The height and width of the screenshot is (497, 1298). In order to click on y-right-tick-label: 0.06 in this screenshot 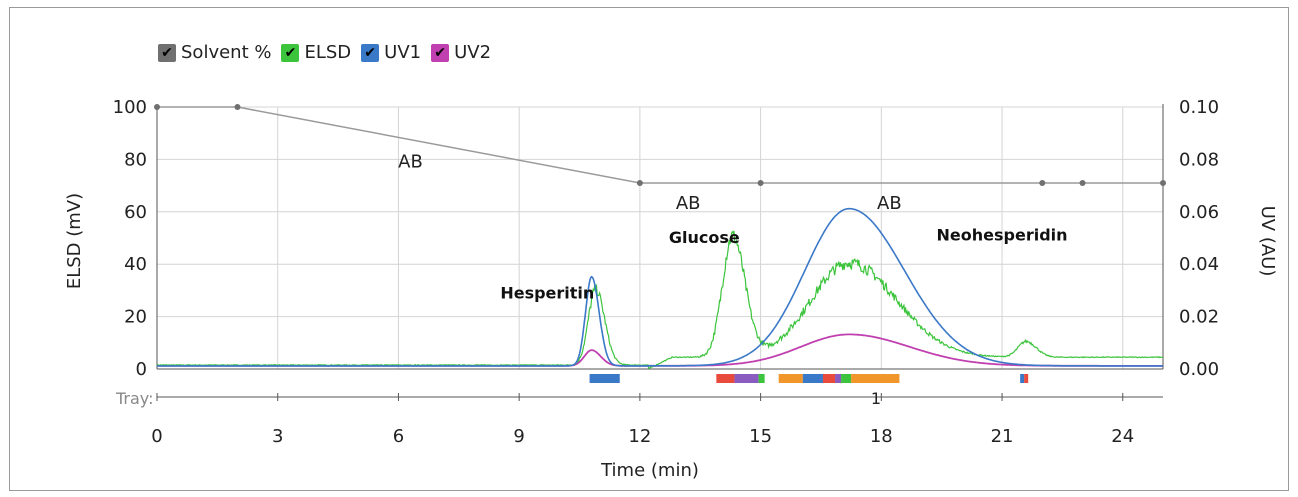, I will do `click(1199, 212)`.